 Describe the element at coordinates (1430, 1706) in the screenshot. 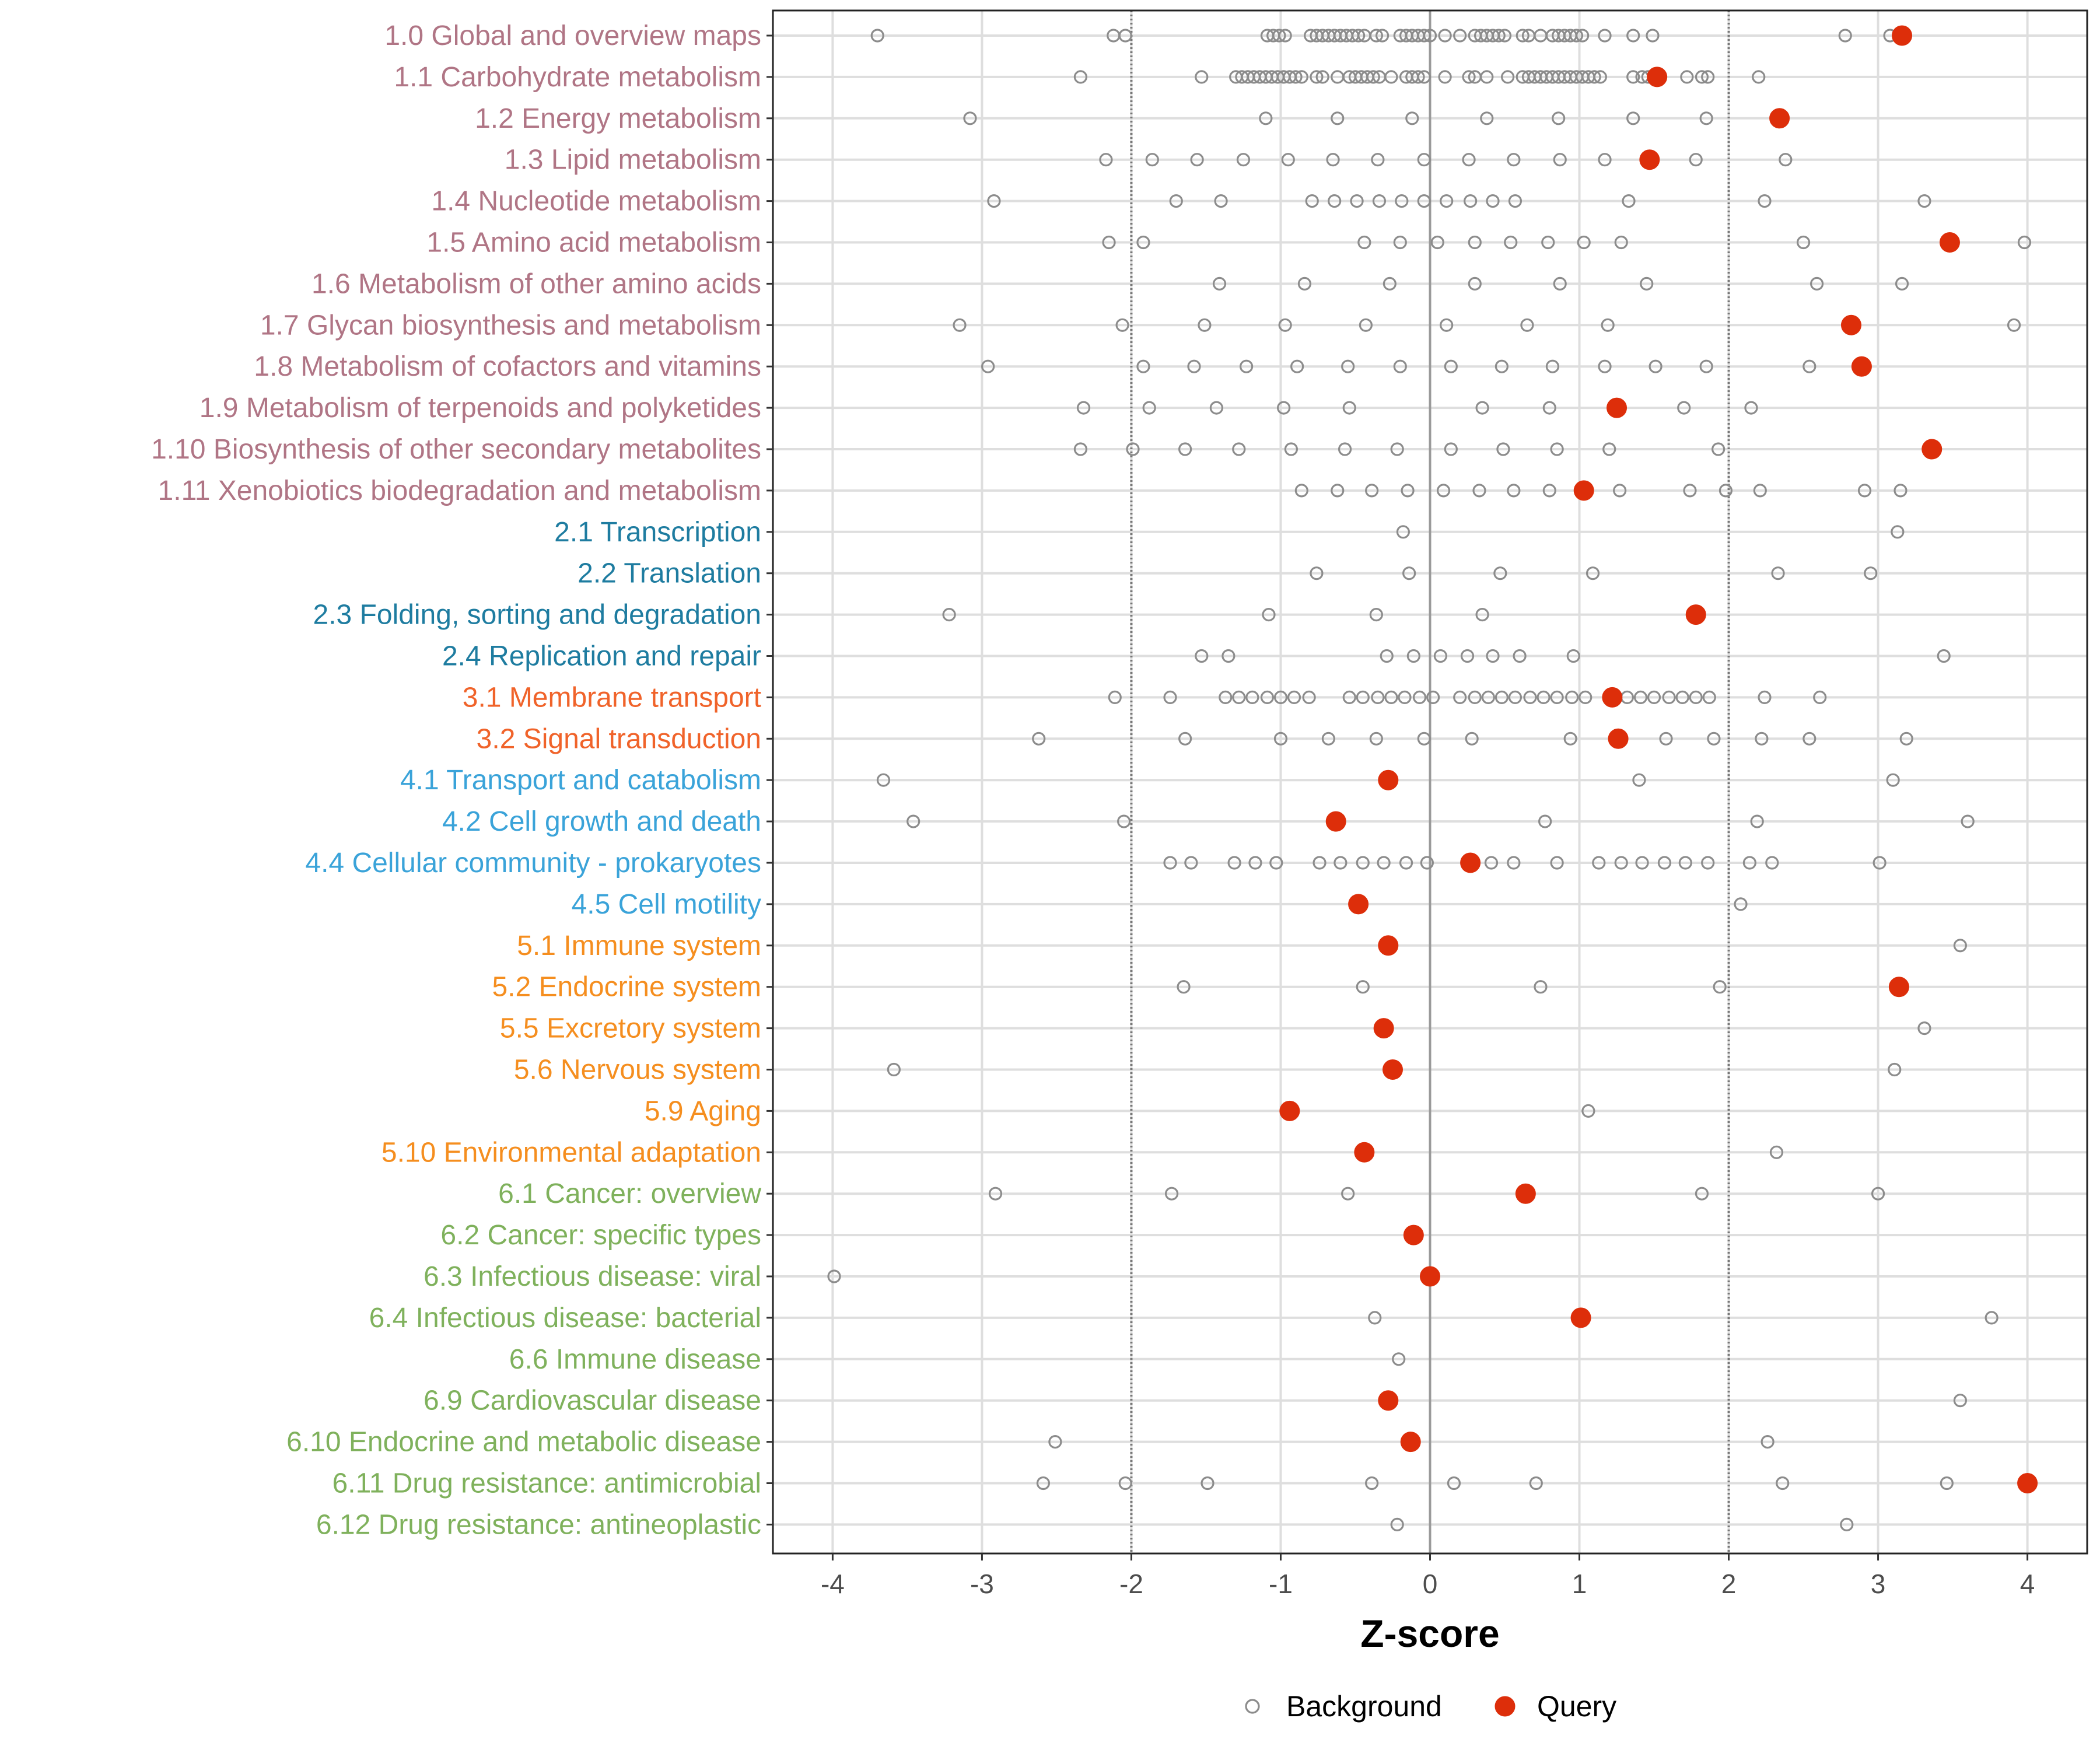

I see `legend: Background Query` at that location.